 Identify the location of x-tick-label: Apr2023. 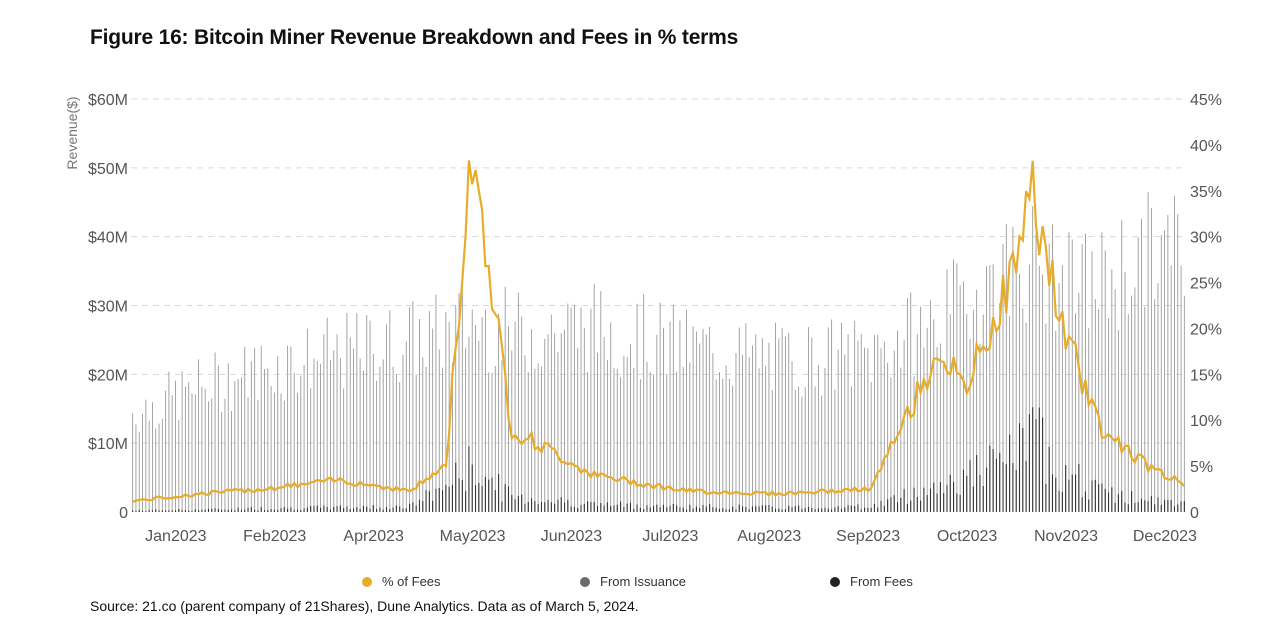
(373, 536).